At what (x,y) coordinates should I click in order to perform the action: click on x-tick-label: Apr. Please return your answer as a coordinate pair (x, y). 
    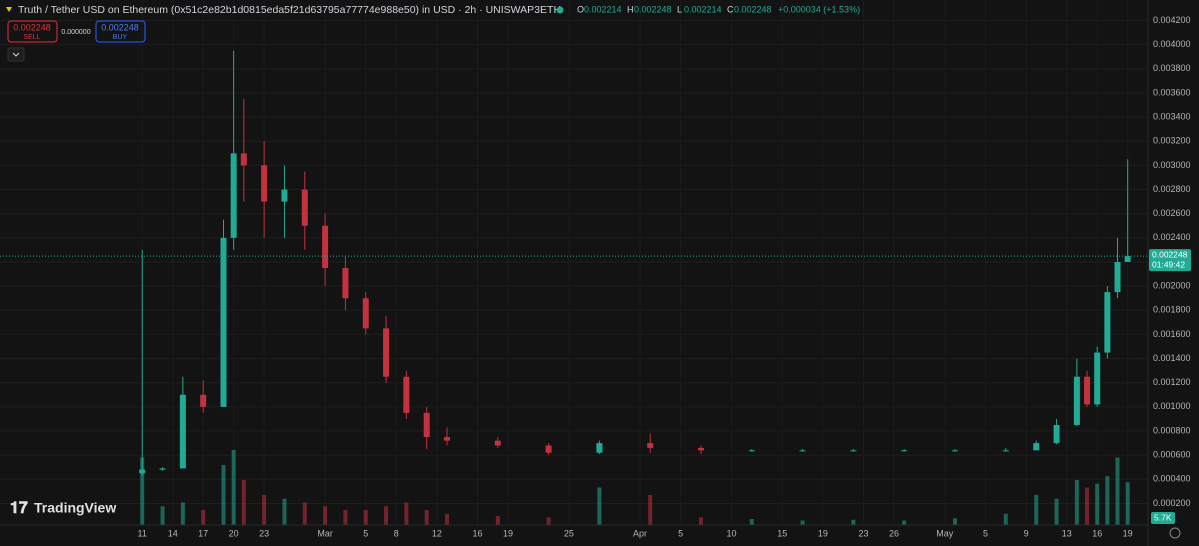
    Looking at the image, I should click on (640, 533).